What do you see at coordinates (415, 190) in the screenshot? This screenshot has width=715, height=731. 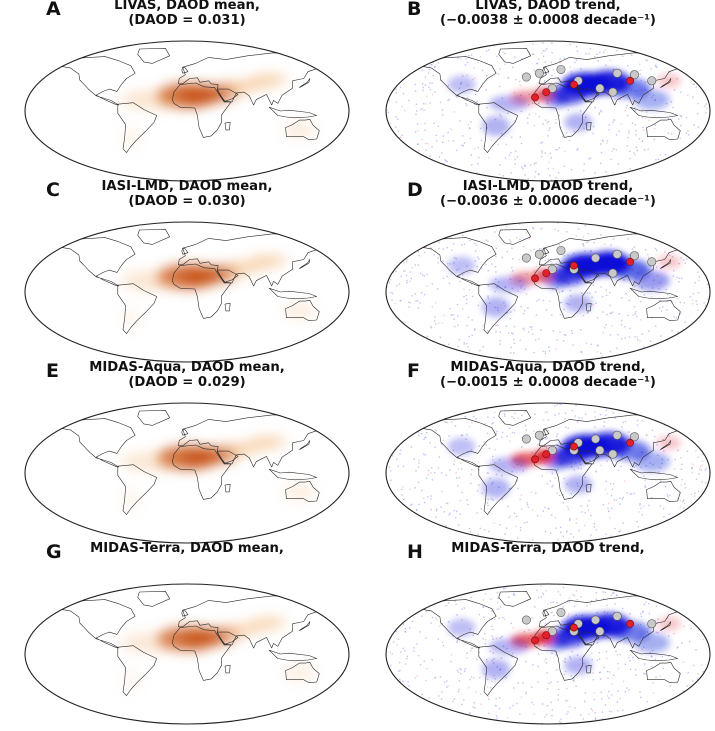 I see `panel-letter: D` at bounding box center [415, 190].